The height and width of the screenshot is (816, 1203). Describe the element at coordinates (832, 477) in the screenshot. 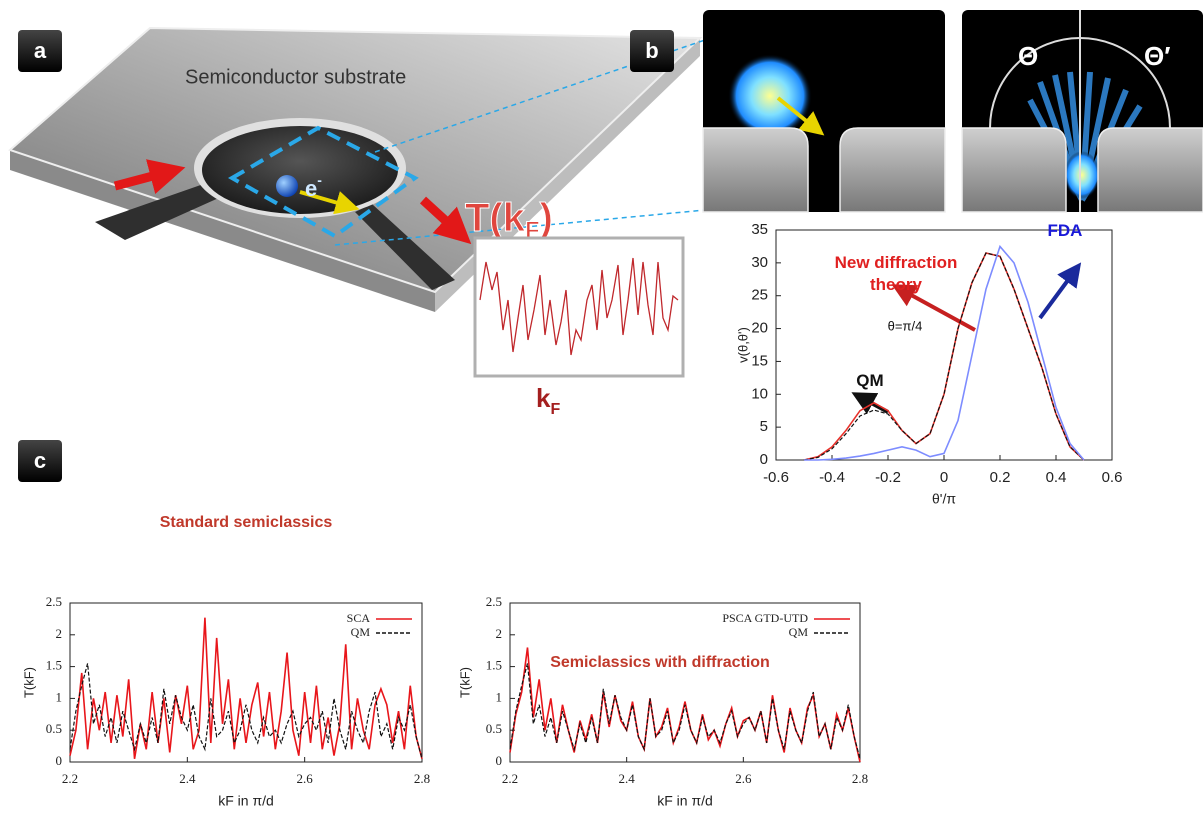

I see `x-tick-label: -0.4` at that location.